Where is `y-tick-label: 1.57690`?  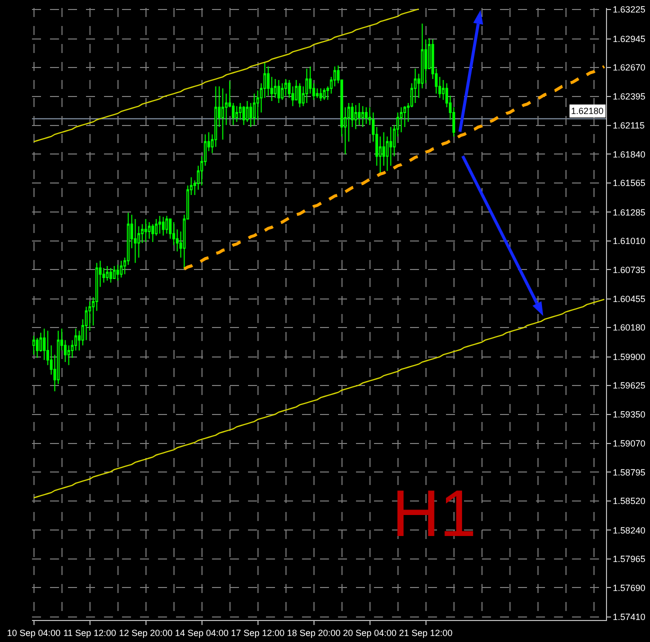 y-tick-label: 1.57690 is located at coordinates (629, 587).